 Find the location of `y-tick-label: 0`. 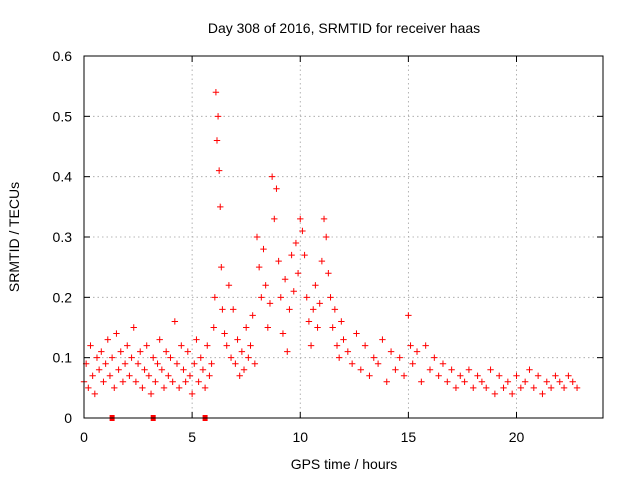

y-tick-label: 0 is located at coordinates (68, 418).